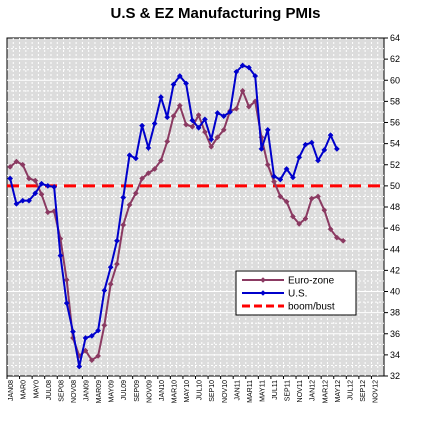 This screenshot has width=431, height=421. I want to click on legend-label-u-s: U.S., so click(297, 294).